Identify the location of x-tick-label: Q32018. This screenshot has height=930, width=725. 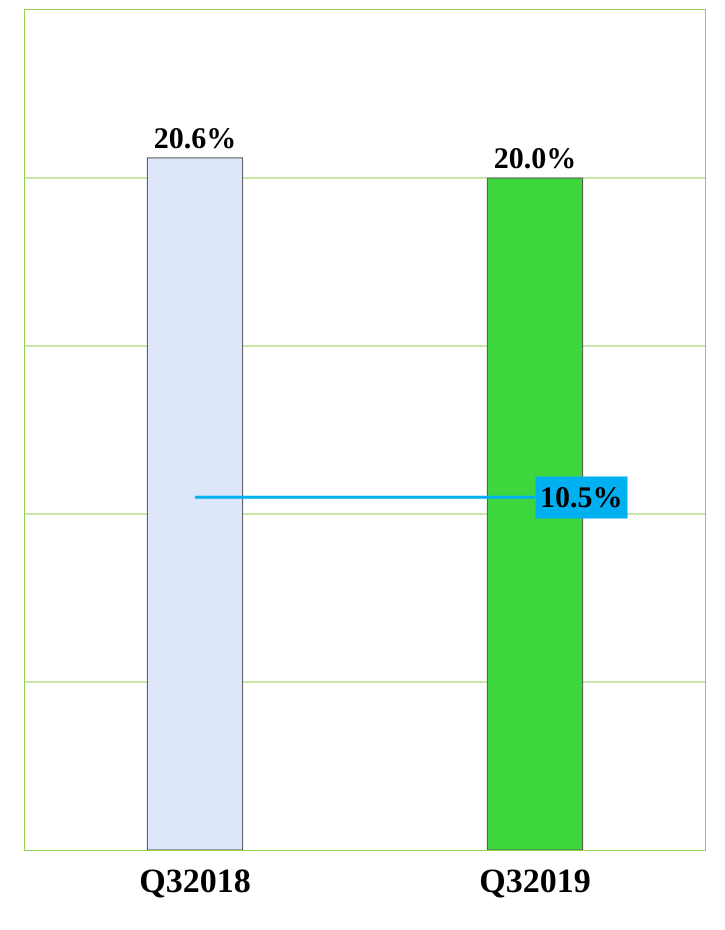
(195, 881).